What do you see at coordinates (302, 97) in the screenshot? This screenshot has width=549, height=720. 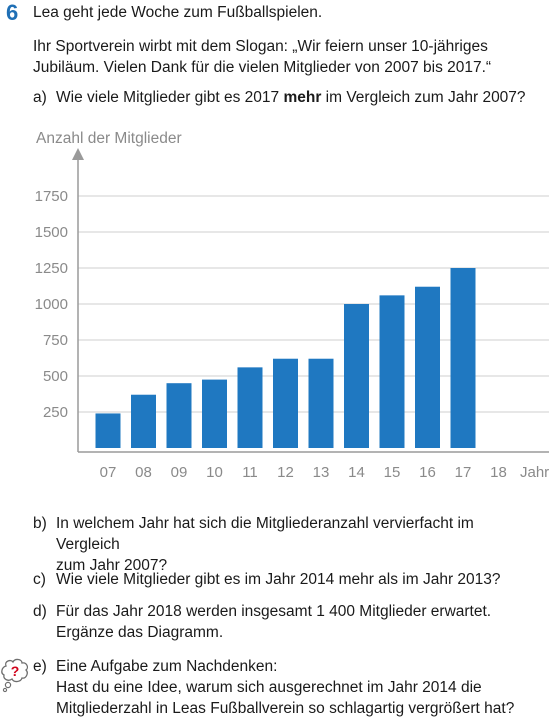 I see `question-a-bold: mehr` at bounding box center [302, 97].